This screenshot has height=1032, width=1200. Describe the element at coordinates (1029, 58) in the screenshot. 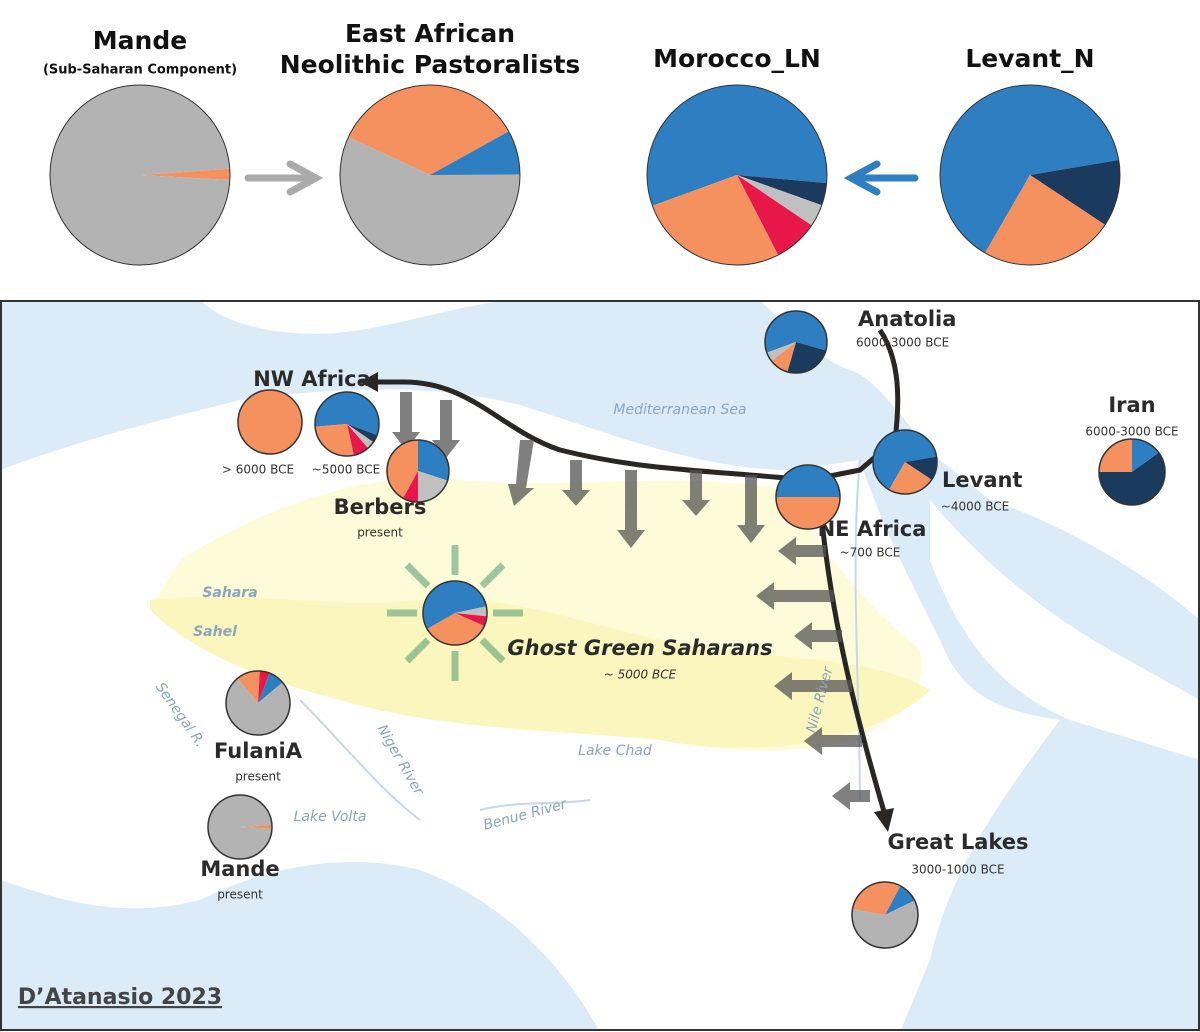

I see `pie-title: Levant_N` at that location.